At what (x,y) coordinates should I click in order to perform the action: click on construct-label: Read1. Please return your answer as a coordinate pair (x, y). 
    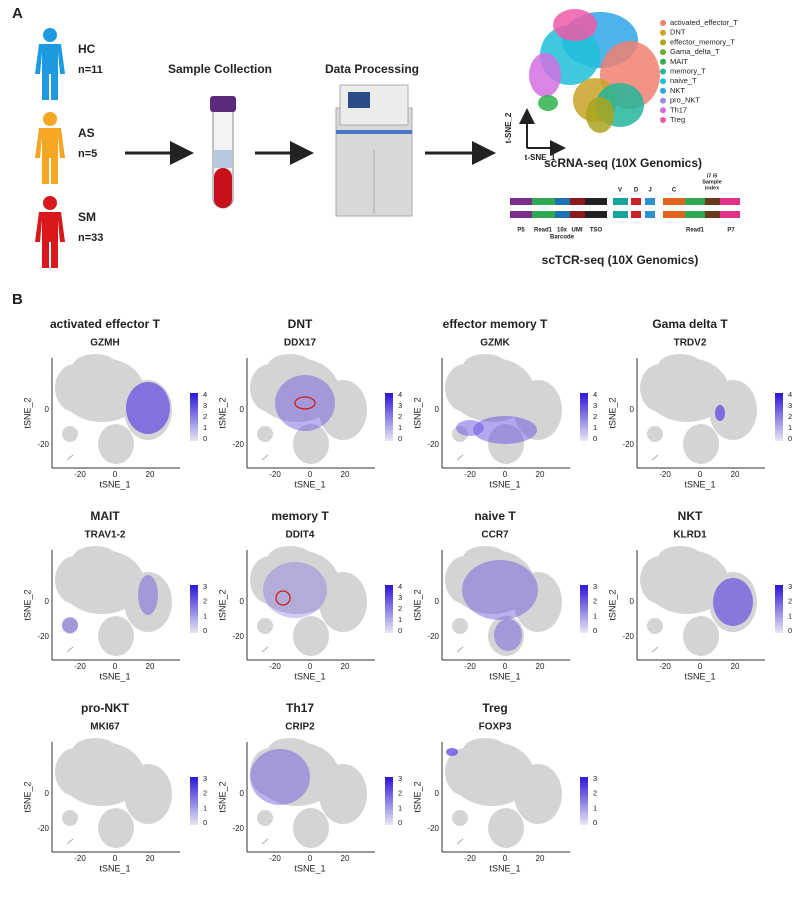
    Looking at the image, I should click on (543, 231).